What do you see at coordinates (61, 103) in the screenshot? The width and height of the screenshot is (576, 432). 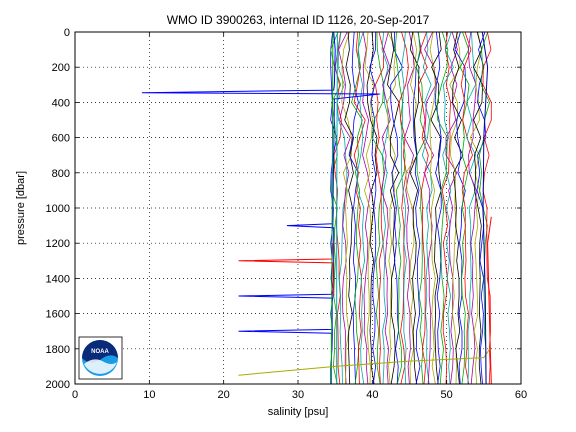 I see `y-tick-label: 400` at bounding box center [61, 103].